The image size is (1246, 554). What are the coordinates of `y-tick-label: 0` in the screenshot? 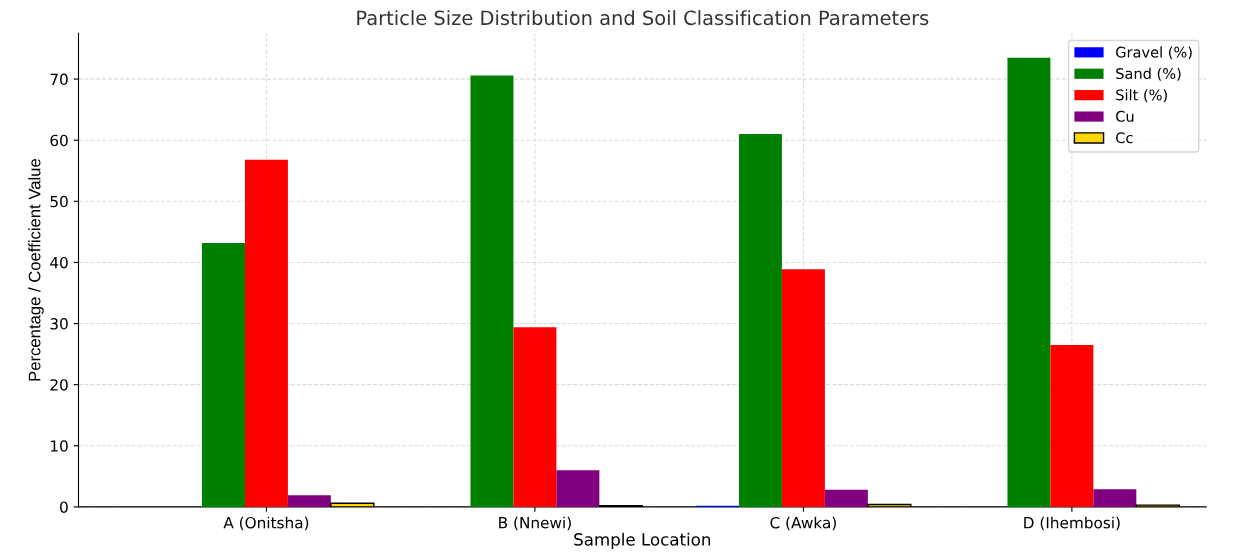 It's located at (64, 507).